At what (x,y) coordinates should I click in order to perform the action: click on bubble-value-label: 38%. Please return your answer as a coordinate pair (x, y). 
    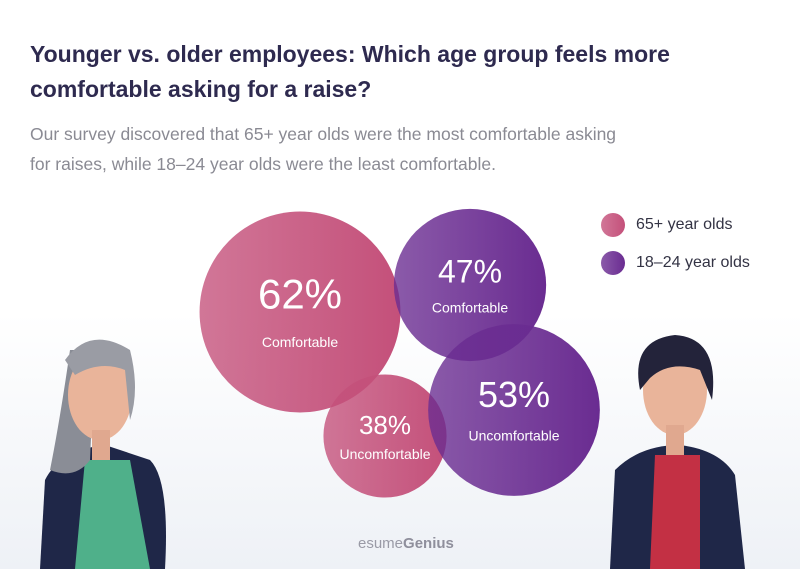
    Looking at the image, I should click on (385, 425).